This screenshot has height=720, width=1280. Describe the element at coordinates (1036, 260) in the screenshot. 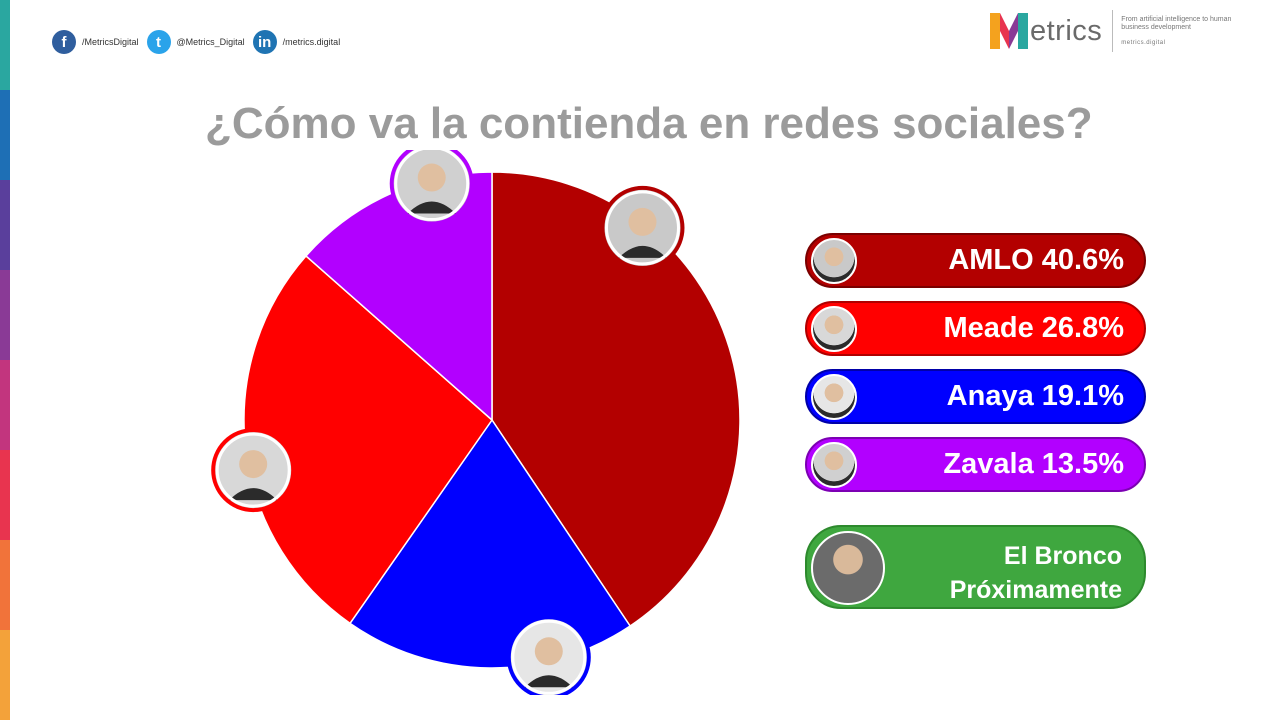

I see `legend-label: AMLO 40.6%` at that location.